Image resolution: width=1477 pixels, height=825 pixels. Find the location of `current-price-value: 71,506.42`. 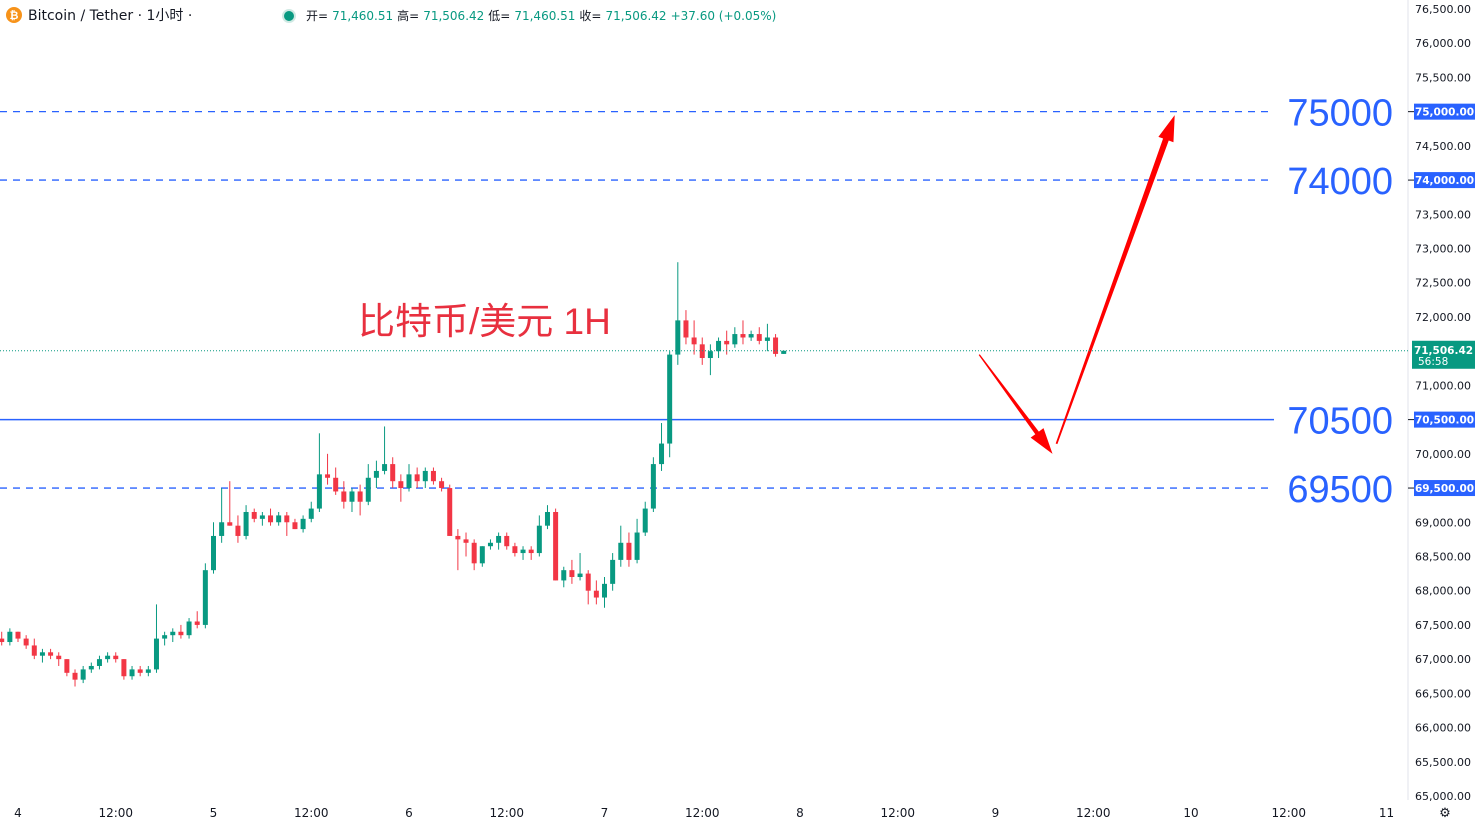

current-price-value: 71,506.42 is located at coordinates (1443, 351).